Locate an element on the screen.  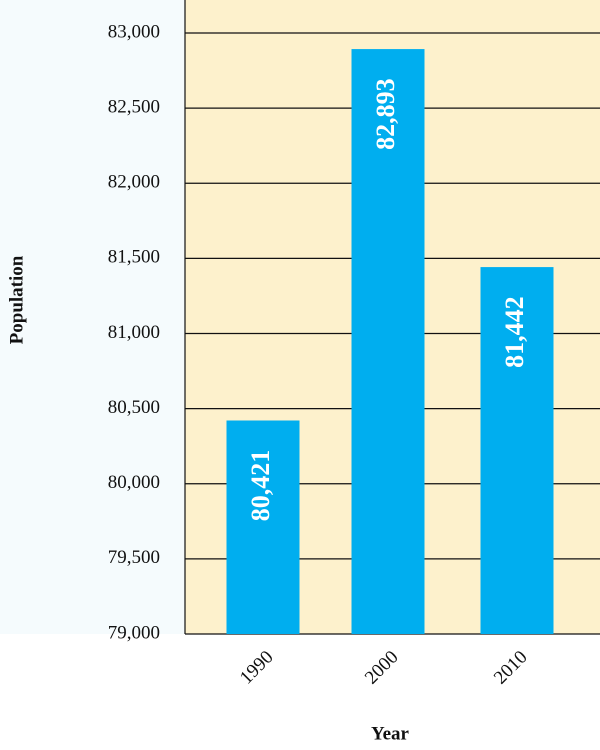
y-tick-label: 81,000 is located at coordinates (134, 332).